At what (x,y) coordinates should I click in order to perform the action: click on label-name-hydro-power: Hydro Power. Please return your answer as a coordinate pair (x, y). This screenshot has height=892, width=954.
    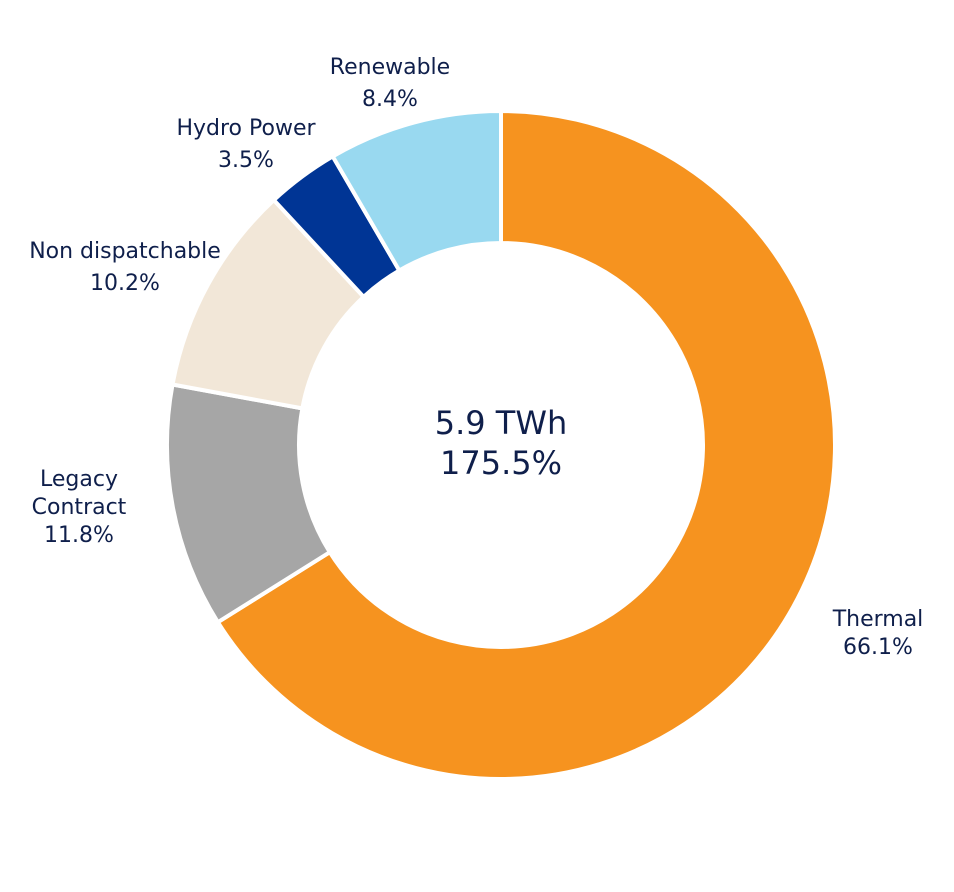
    Looking at the image, I should click on (246, 128).